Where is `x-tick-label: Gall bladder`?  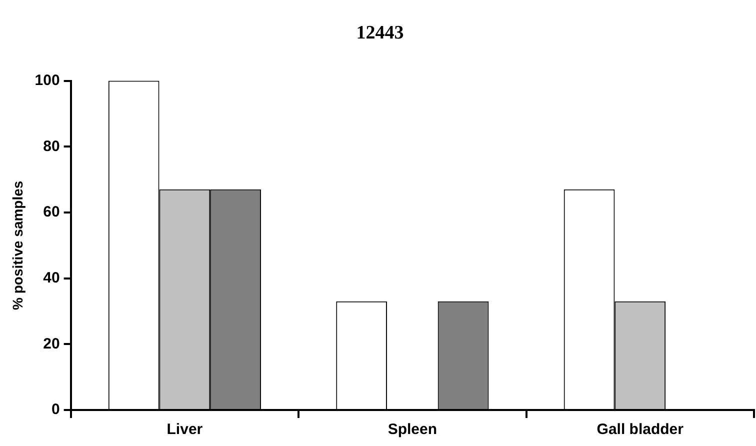 x-tick-label: Gall bladder is located at coordinates (640, 429).